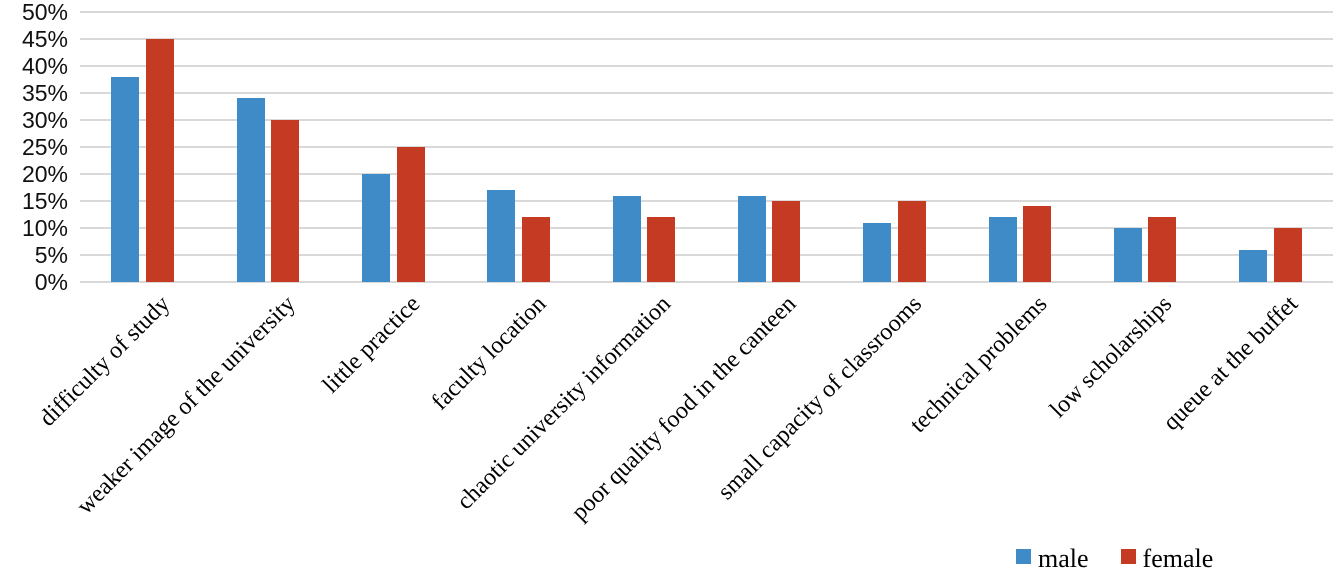  Describe the element at coordinates (706, 201) in the screenshot. I see `gridline-15%` at that location.